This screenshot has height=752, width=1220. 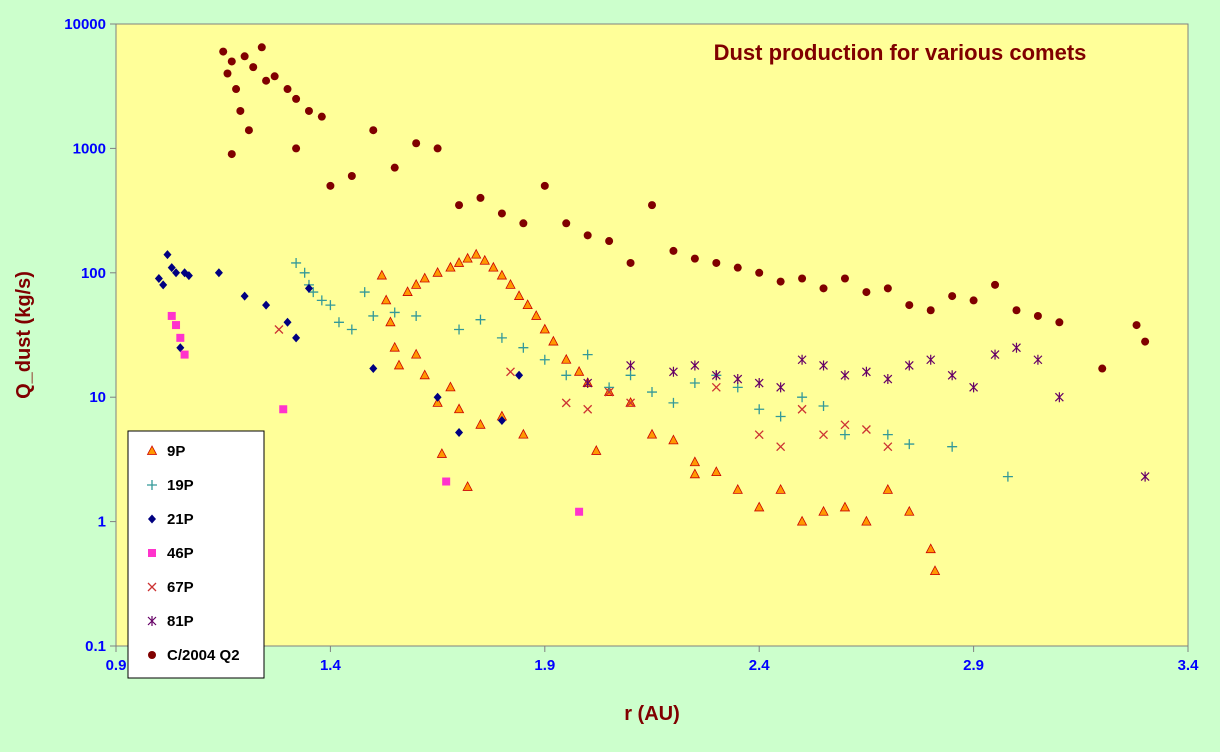 I want to click on y-tick-label: 100, so click(x=93, y=273).